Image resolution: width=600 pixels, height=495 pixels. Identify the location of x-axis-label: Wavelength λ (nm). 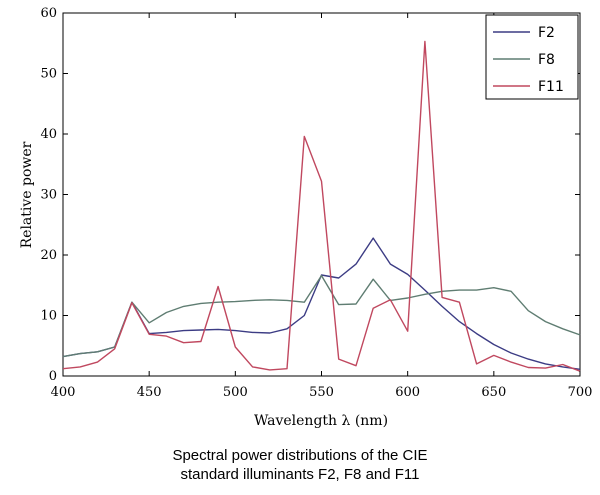
(321, 421).